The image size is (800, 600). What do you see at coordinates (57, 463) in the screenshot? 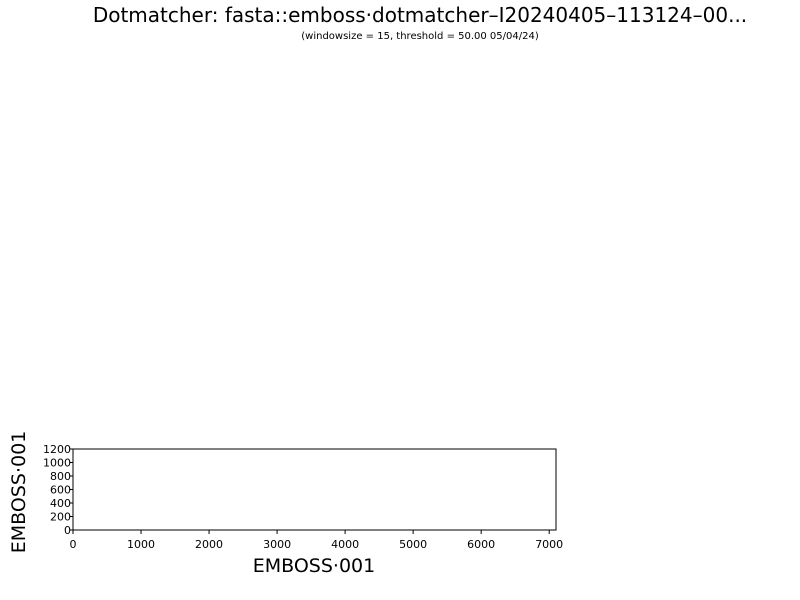
I see `y-tick-label: 1000` at bounding box center [57, 463].